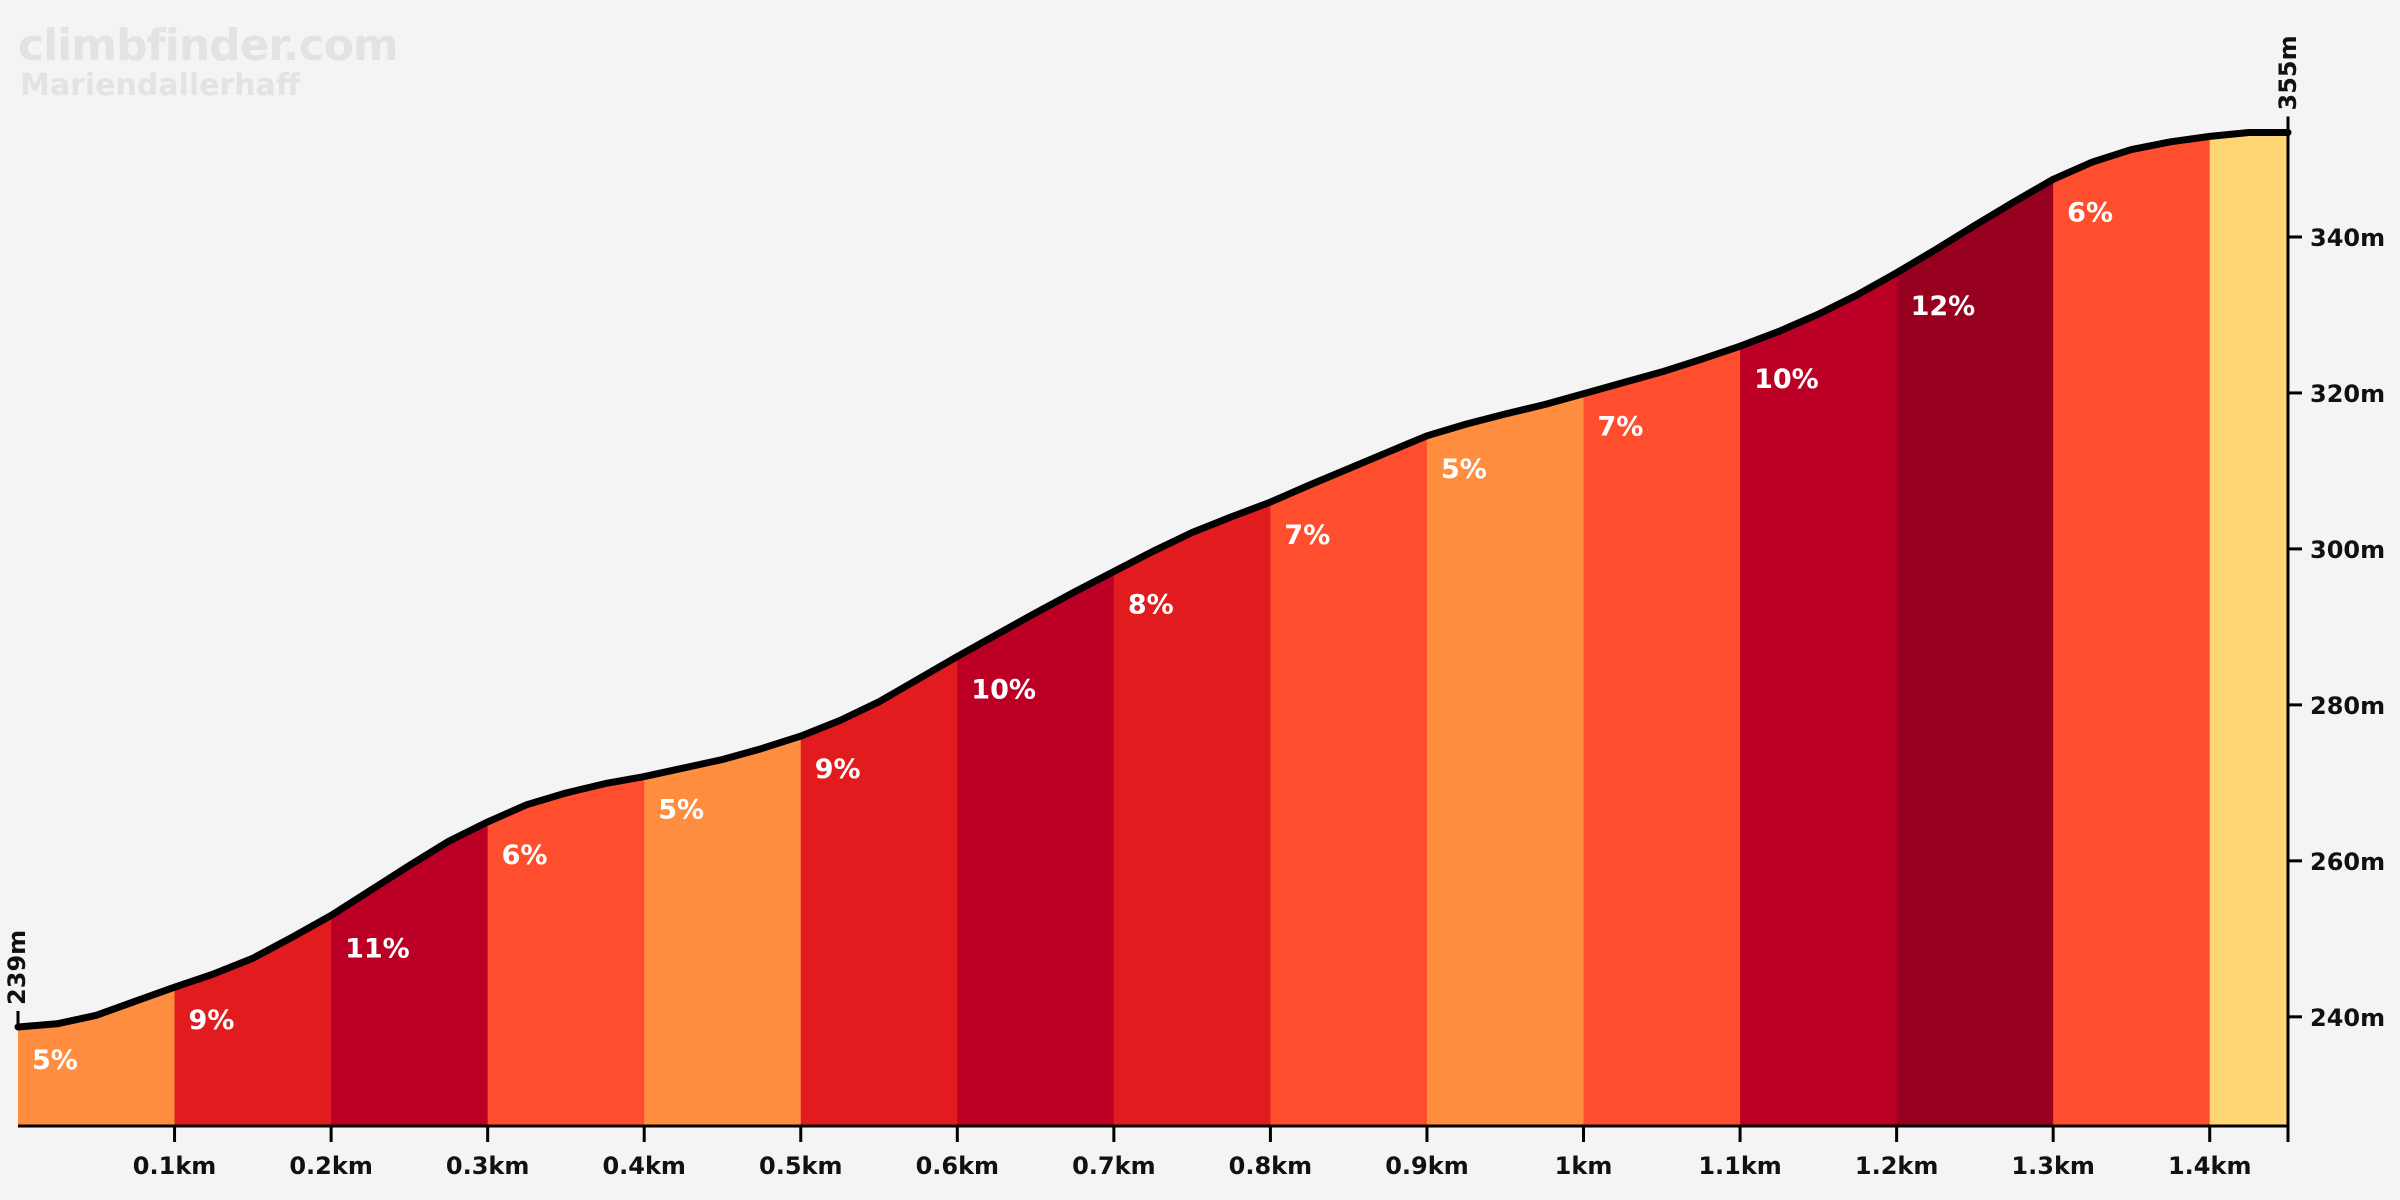 The height and width of the screenshot is (1200, 2400). I want to click on grade-label-0: 5%, so click(55, 1060).